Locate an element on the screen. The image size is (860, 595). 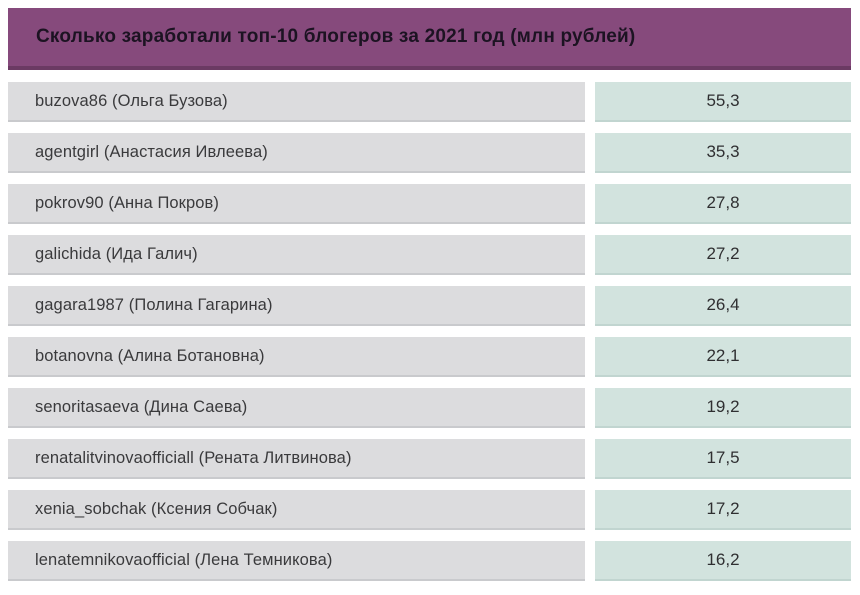
blogger-name-cell: botanovna (Алина Ботановна) is located at coordinates (296, 357).